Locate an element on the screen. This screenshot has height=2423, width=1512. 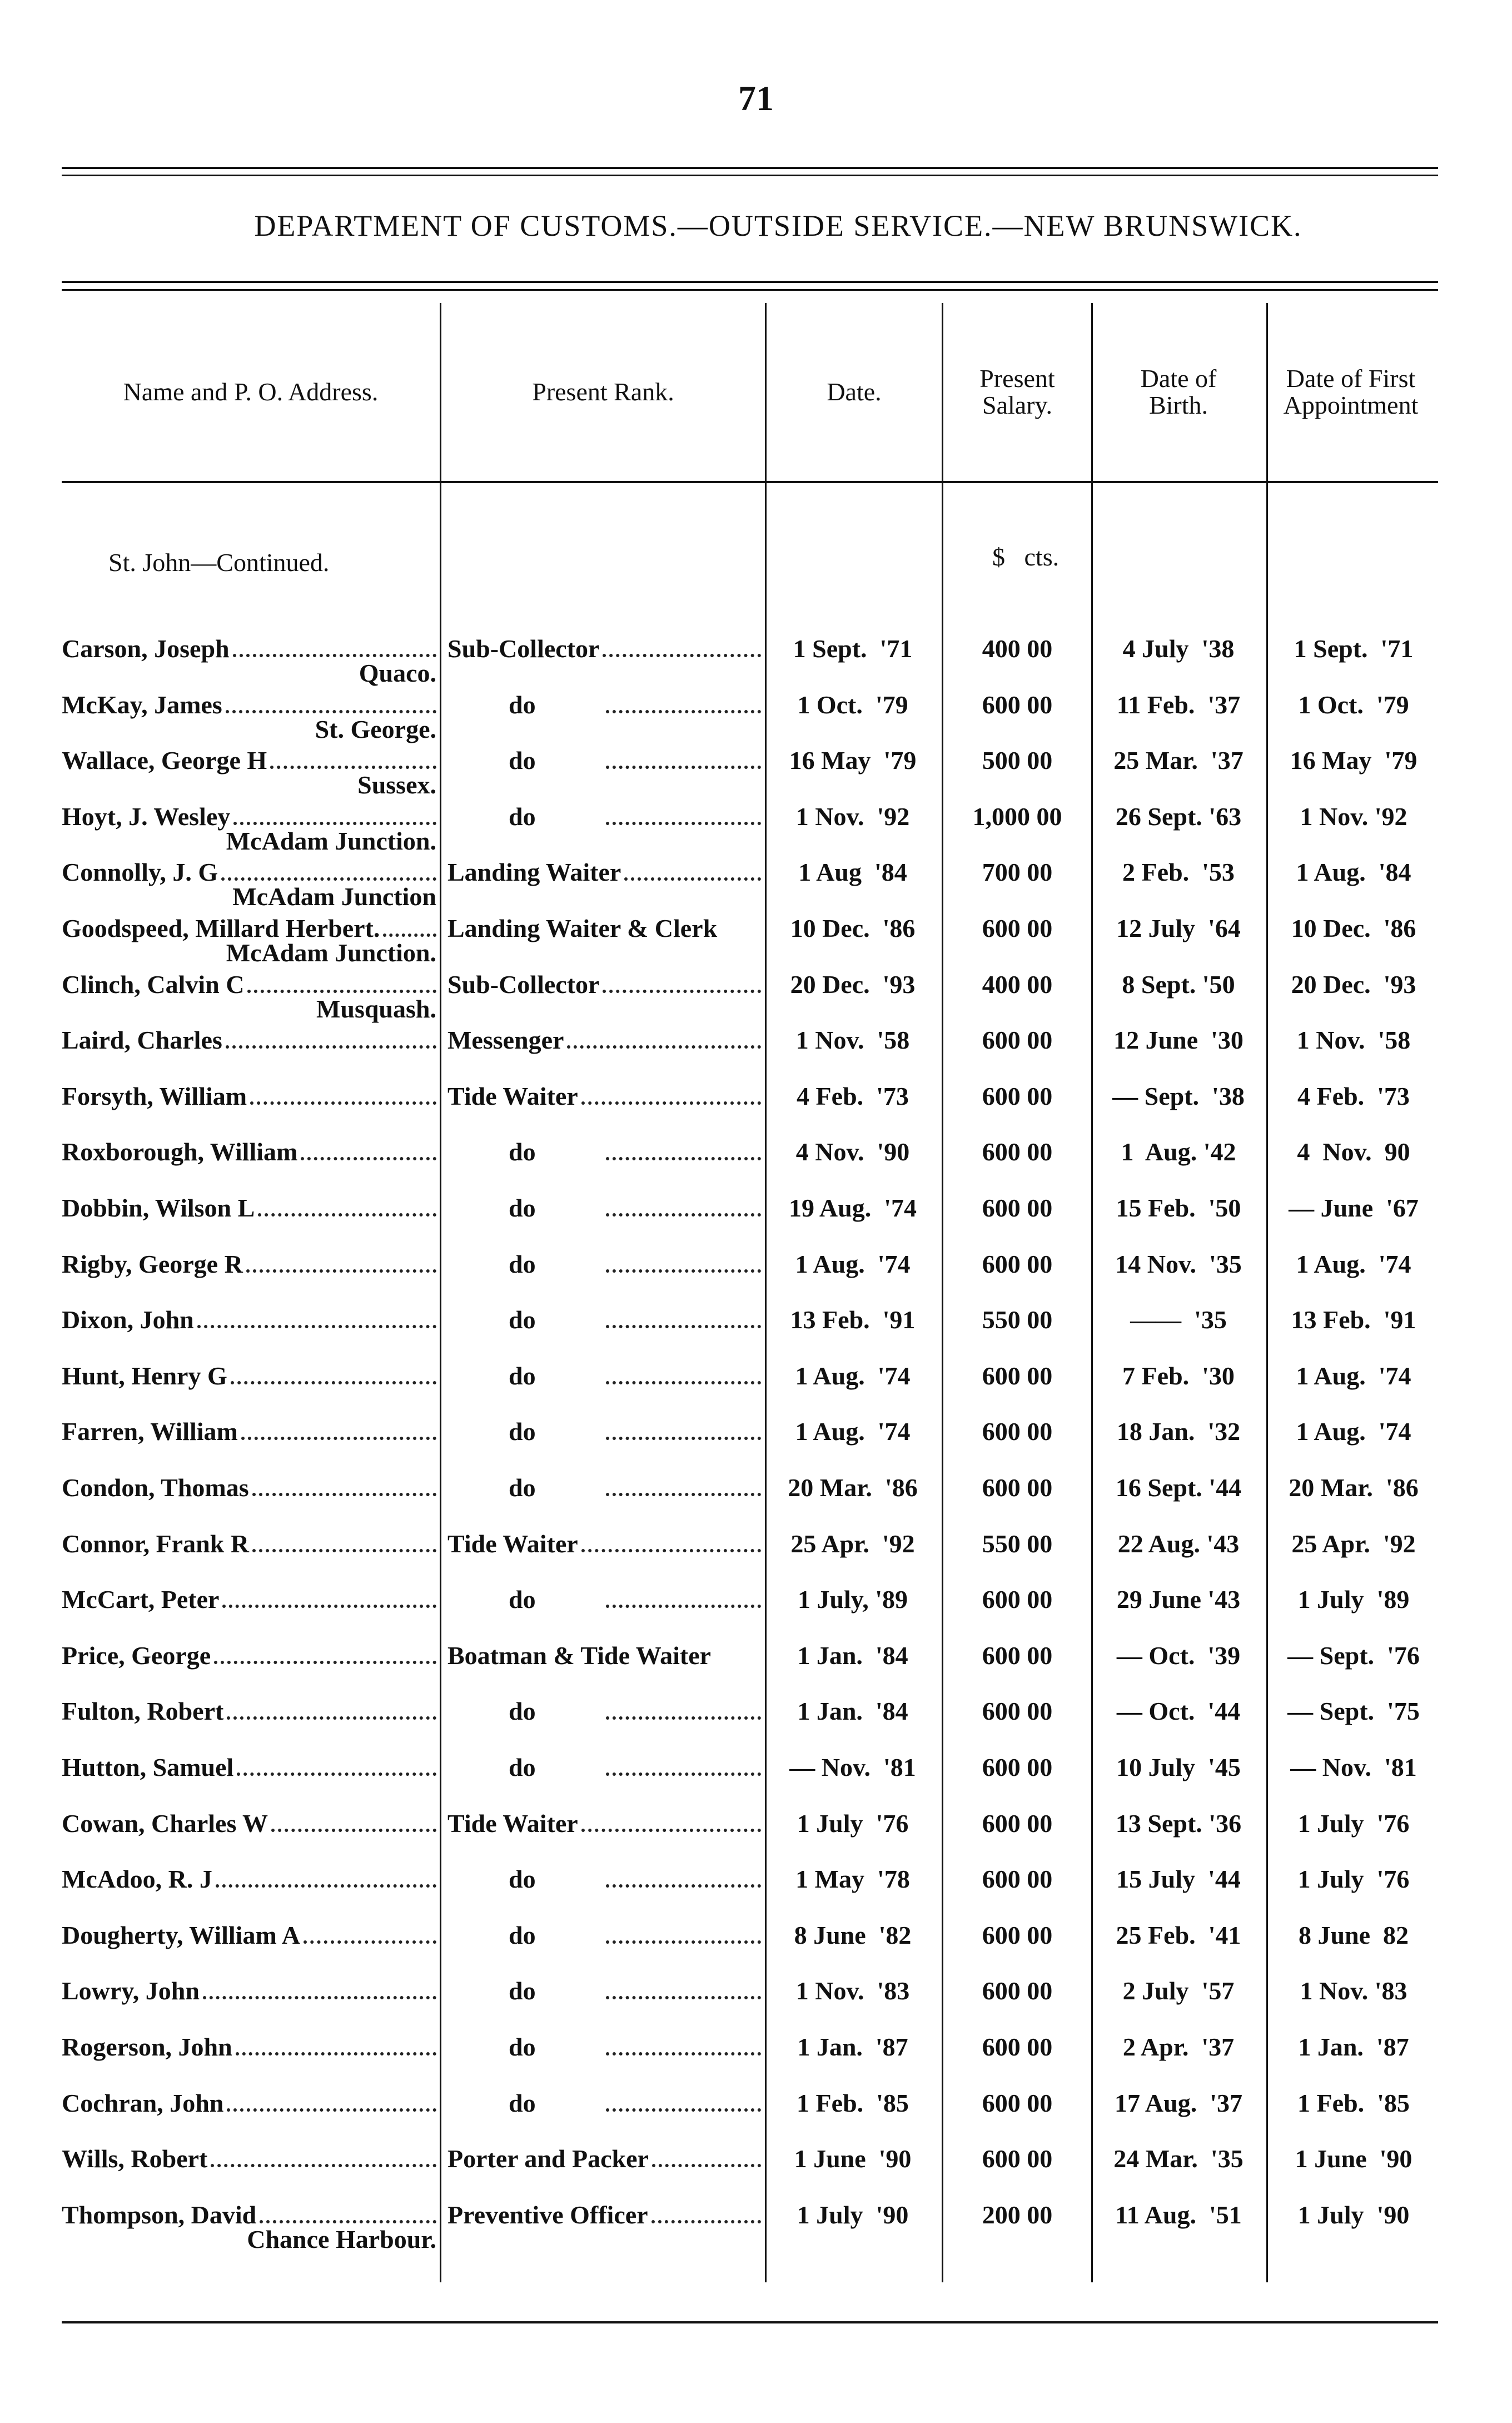
rank-cell: Tide Waiter is located at coordinates (605, 1823).